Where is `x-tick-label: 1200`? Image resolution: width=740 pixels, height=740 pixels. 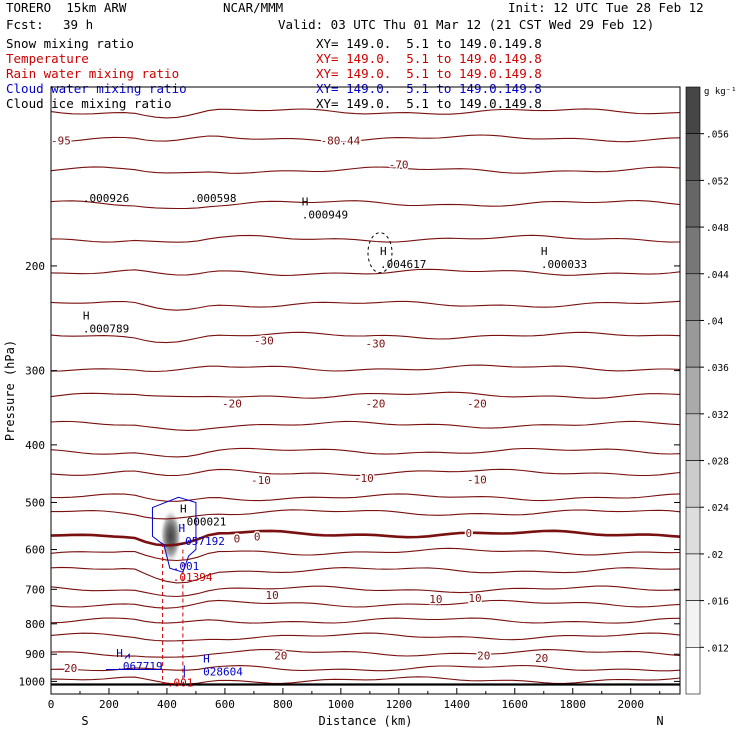 x-tick-label: 1200 is located at coordinates (399, 704).